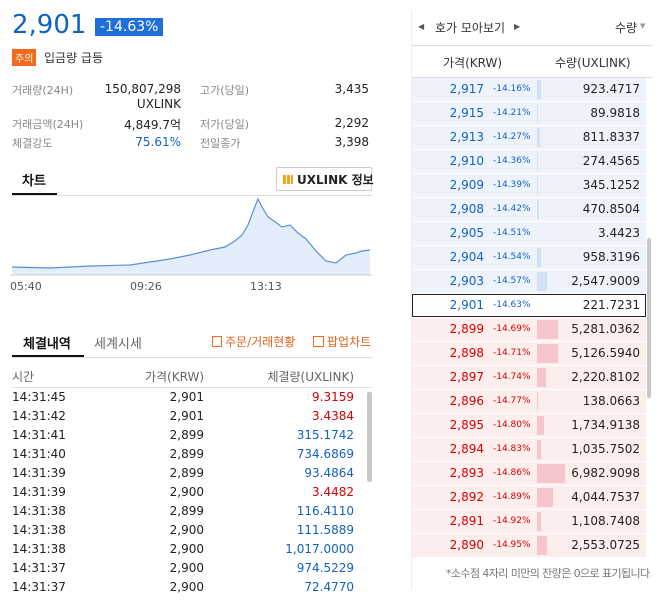 The height and width of the screenshot is (603, 665). Describe the element at coordinates (605, 281) in the screenshot. I see `ob-qty: 2,547.9009` at that location.